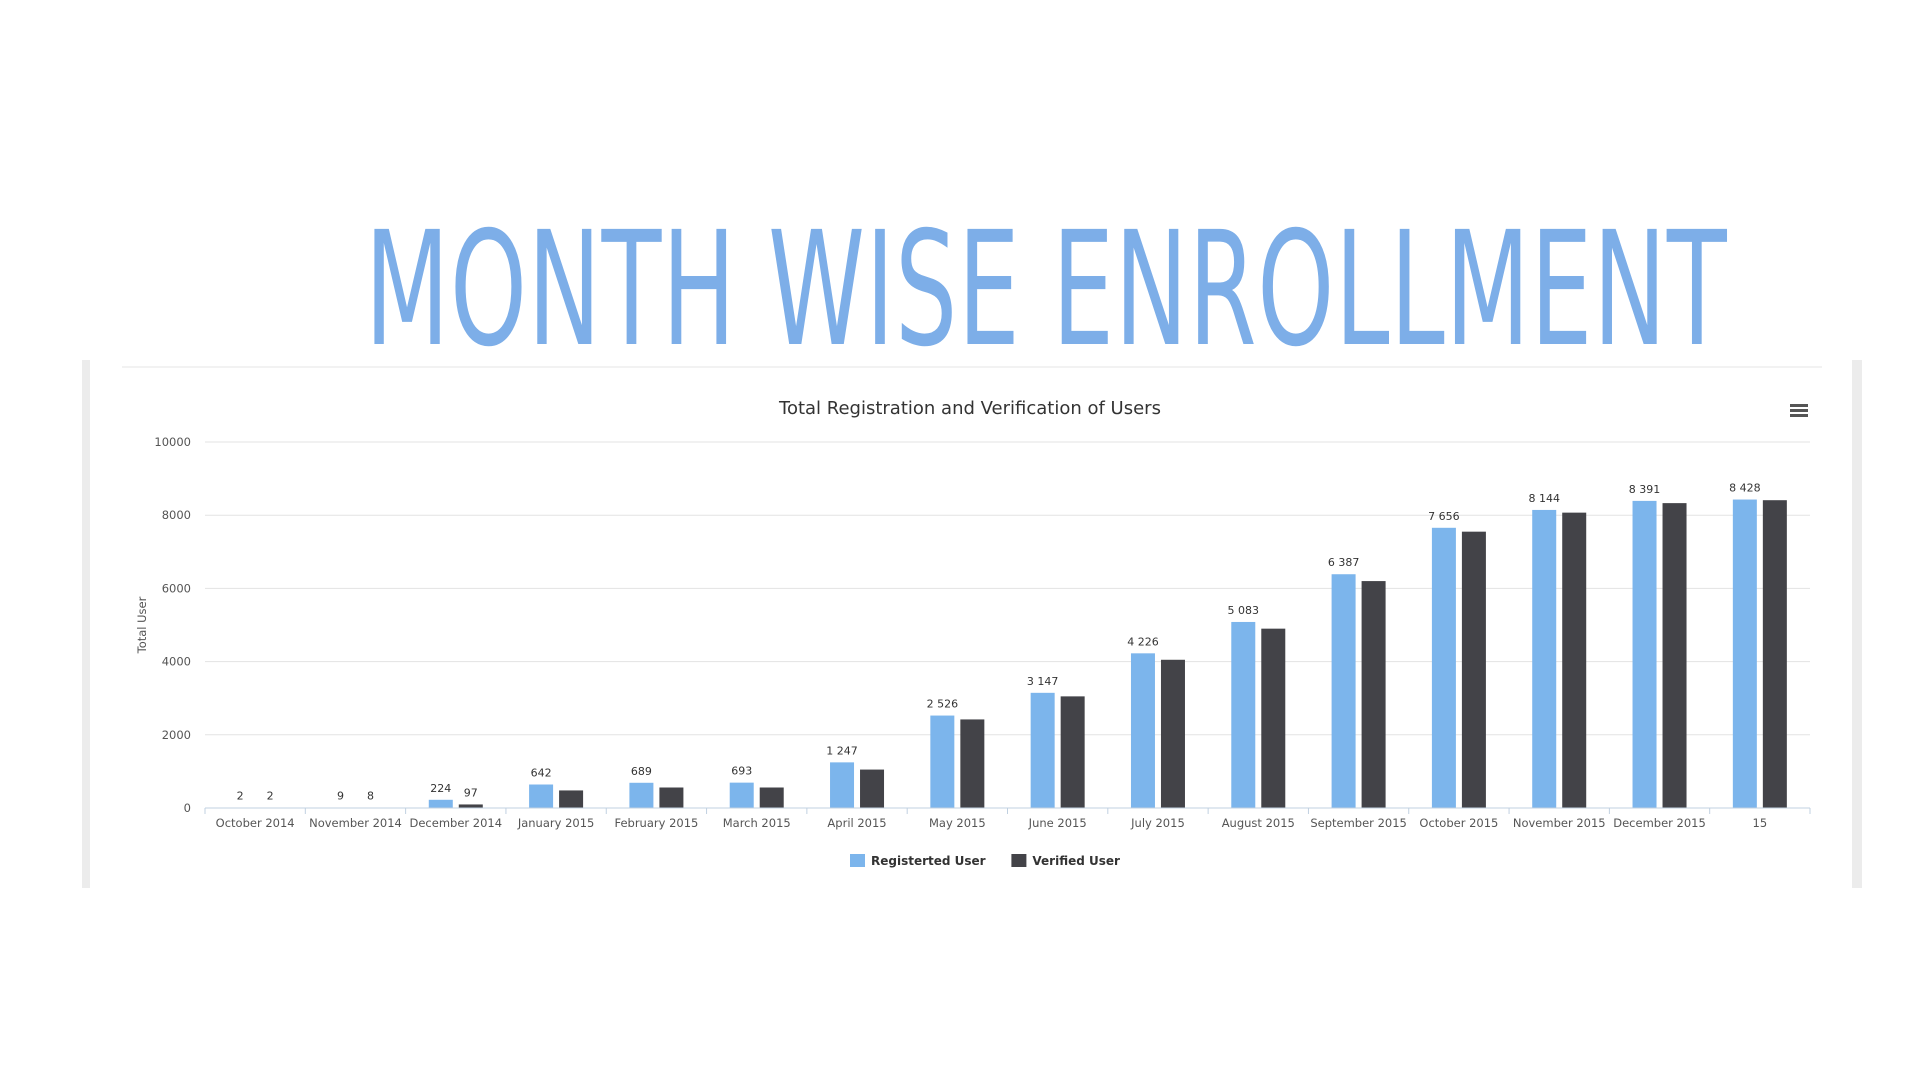  I want to click on data-label: 8 428, so click(1745, 488).